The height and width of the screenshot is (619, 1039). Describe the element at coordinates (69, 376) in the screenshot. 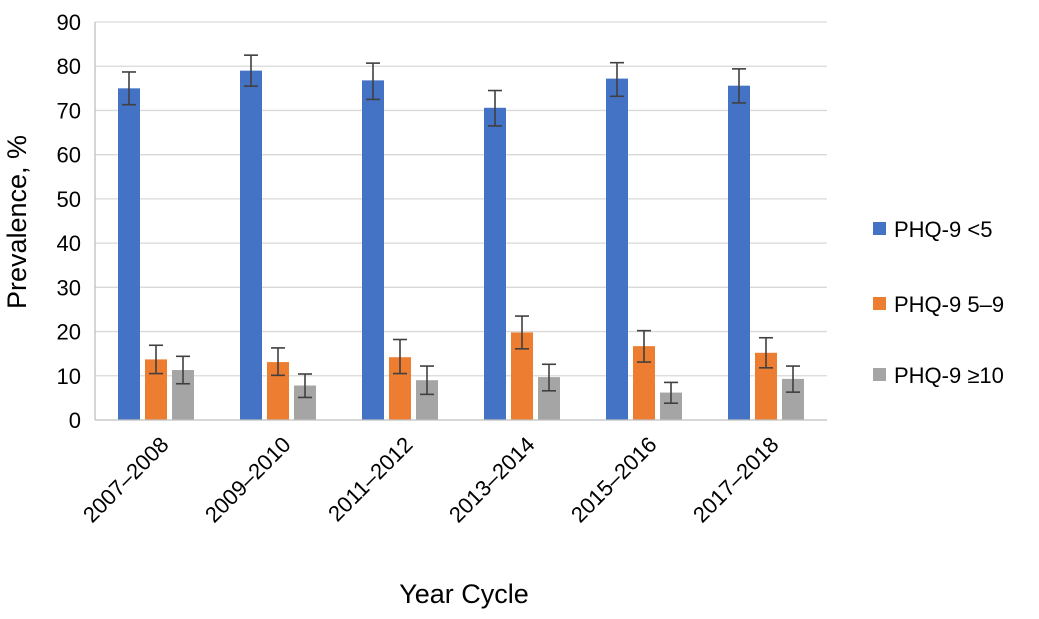

I see `y-tick-label: 10` at that location.